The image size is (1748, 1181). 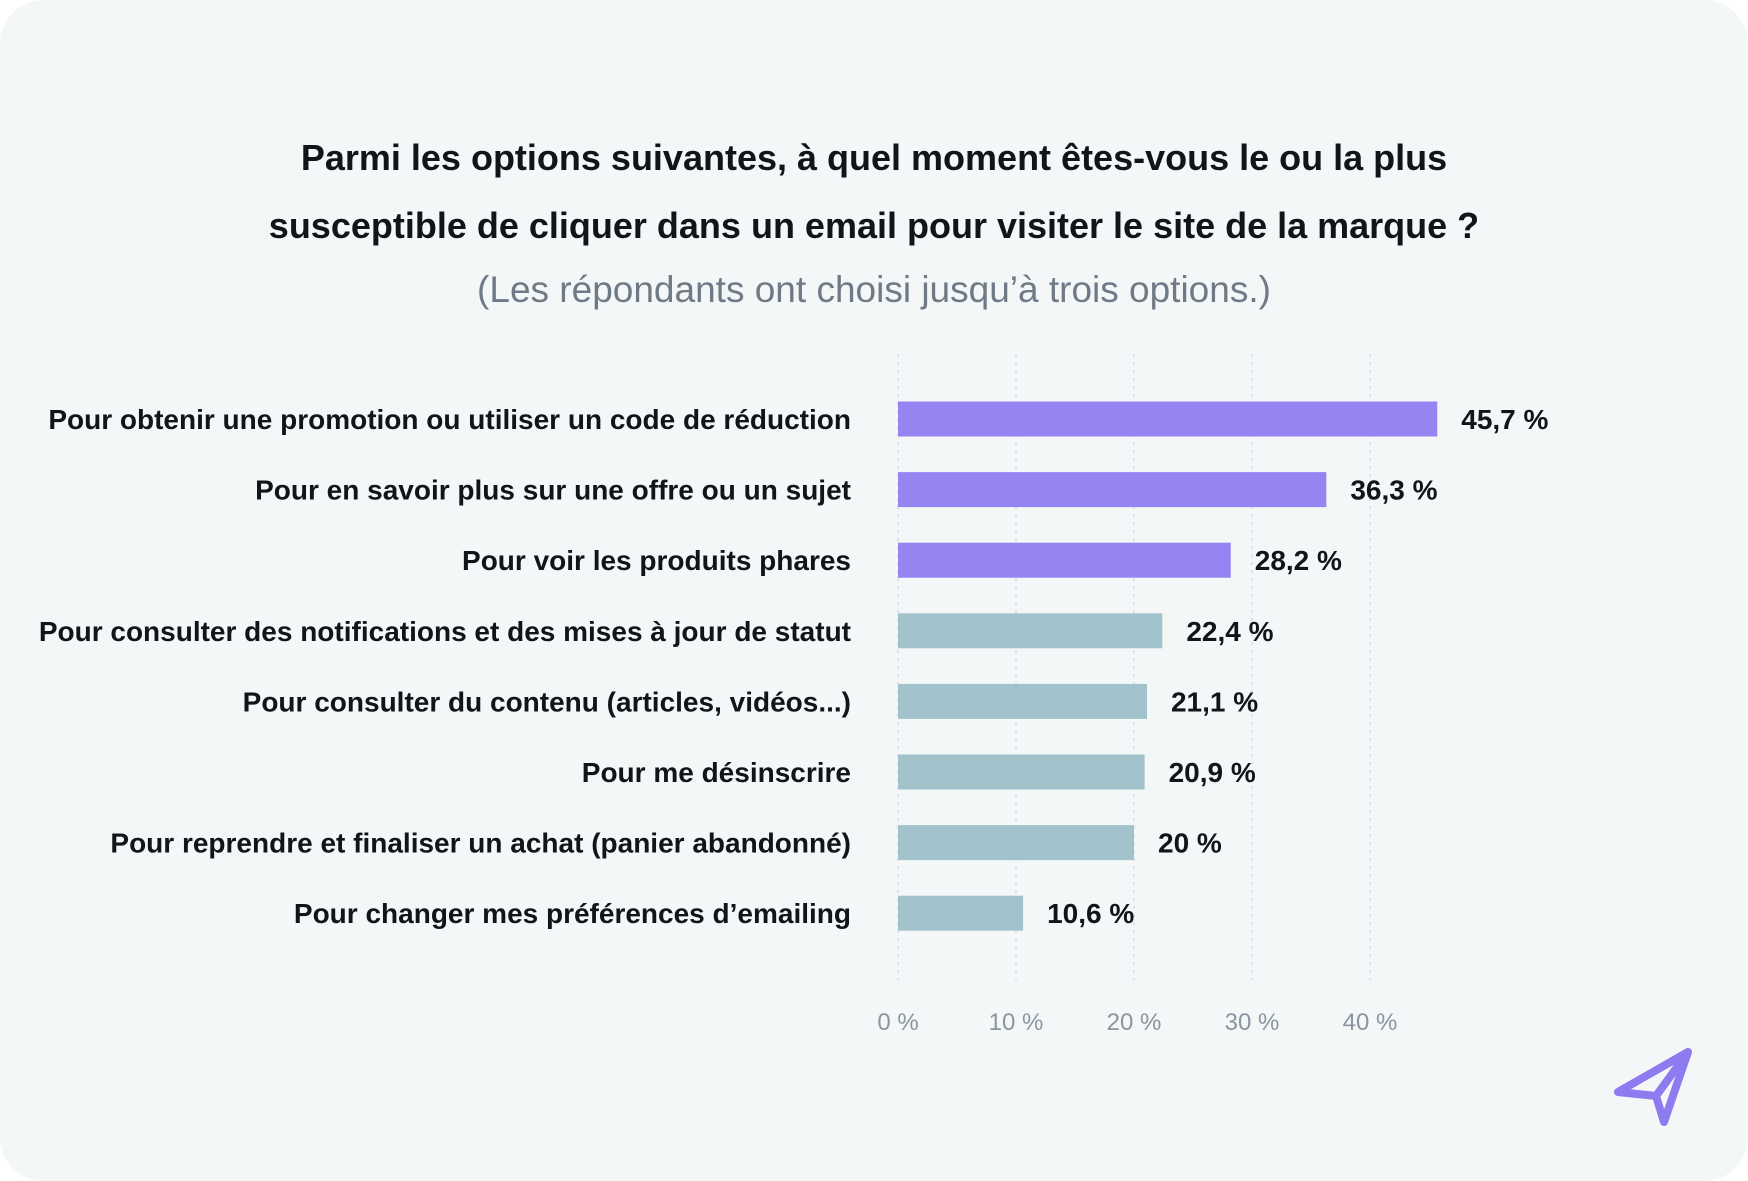 I want to click on x-axis-ticks: 0 % 10 % 20 % 30 % 40 %, so click(x=1137, y=1022).